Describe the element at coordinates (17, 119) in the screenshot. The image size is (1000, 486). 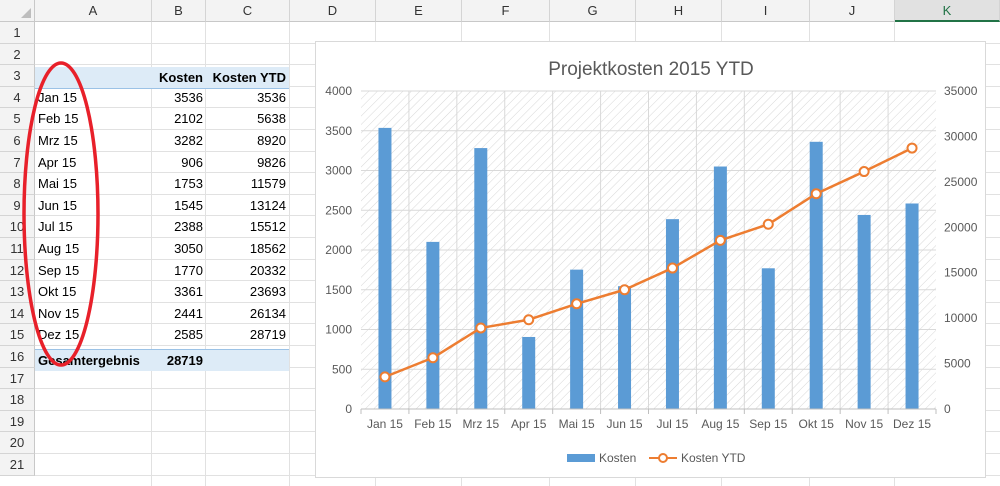
I see `row-header-5: 5` at that location.